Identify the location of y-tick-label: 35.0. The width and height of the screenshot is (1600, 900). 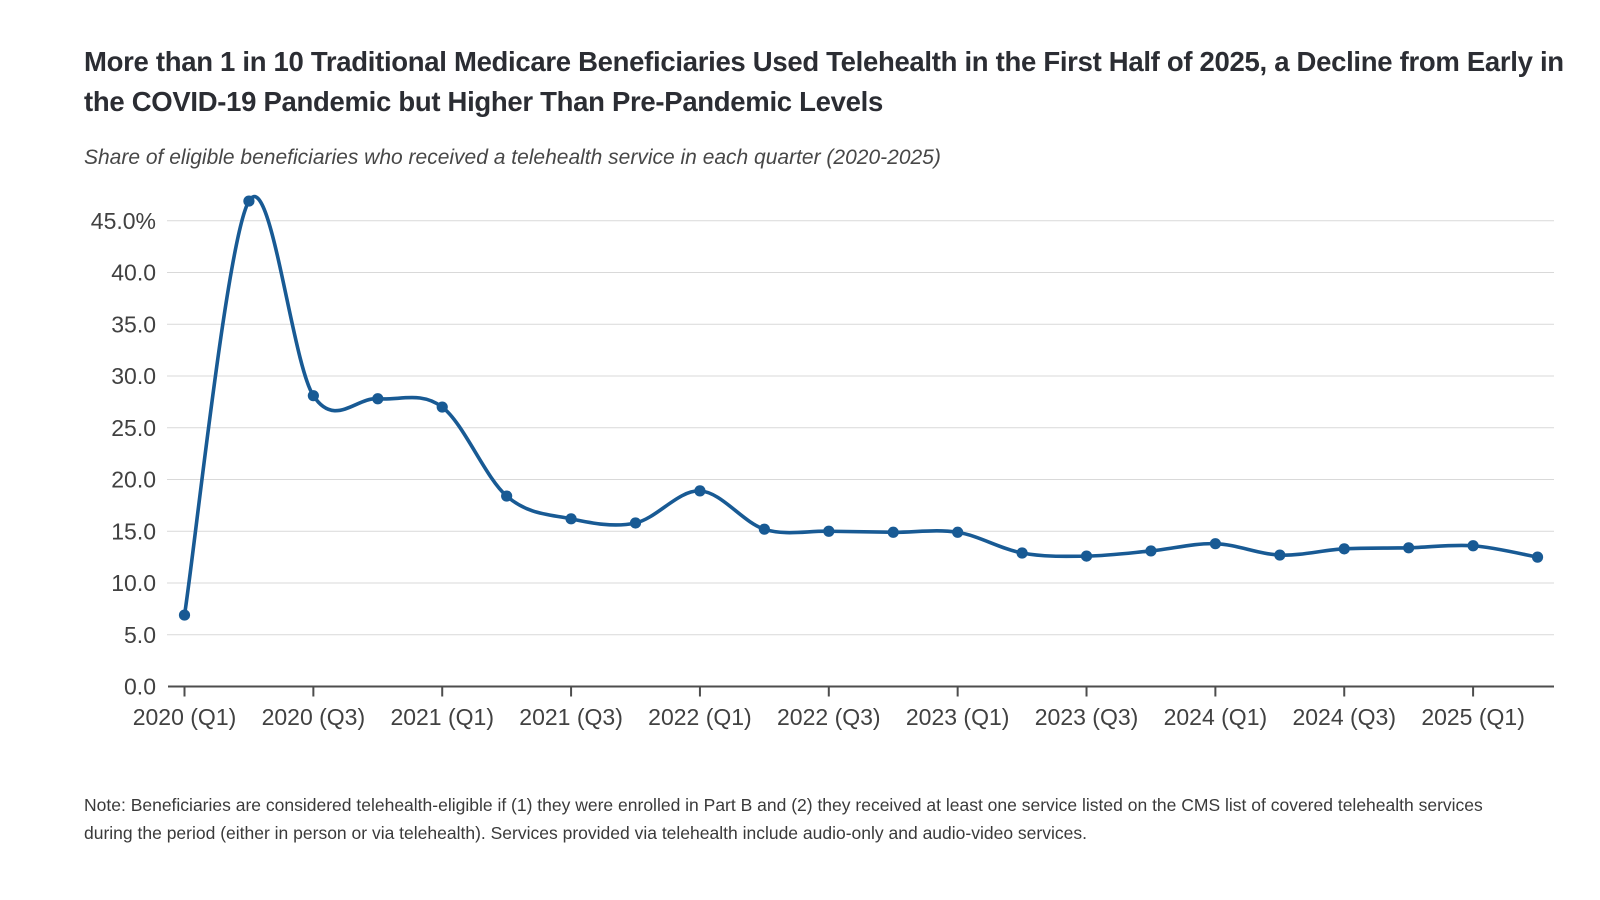
(133, 324).